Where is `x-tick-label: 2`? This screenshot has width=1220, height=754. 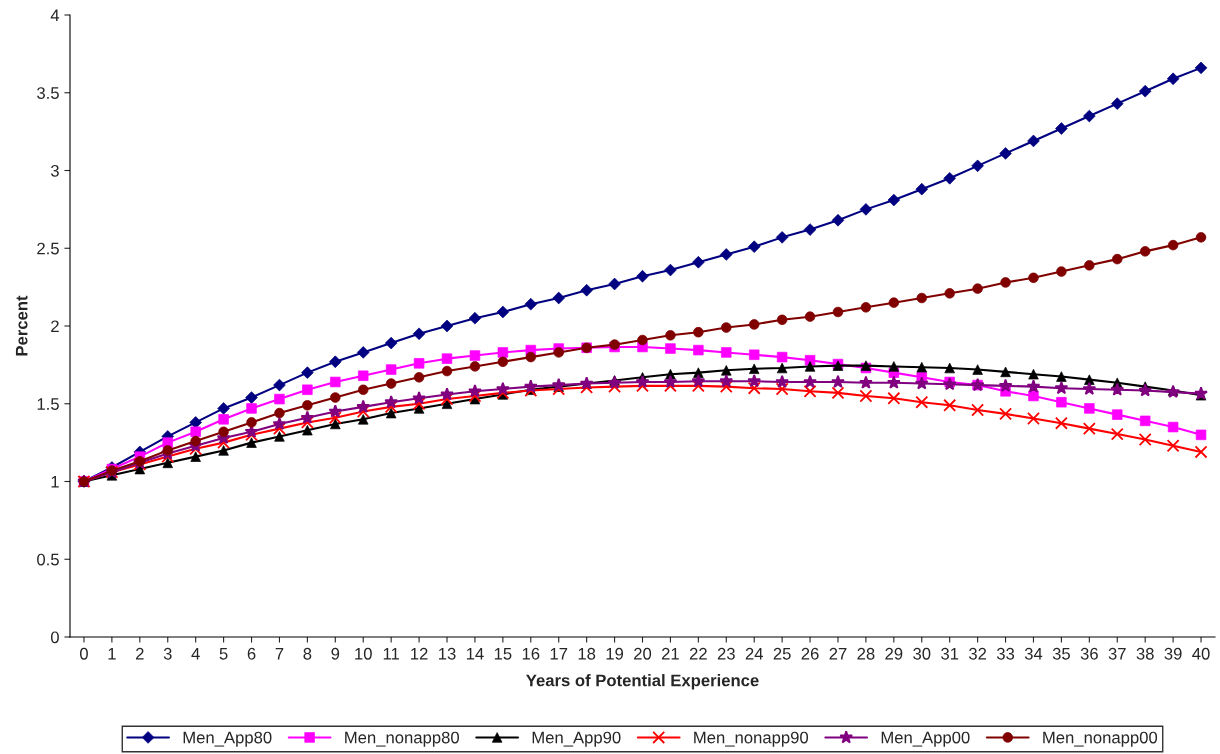
x-tick-label: 2 is located at coordinates (140, 653).